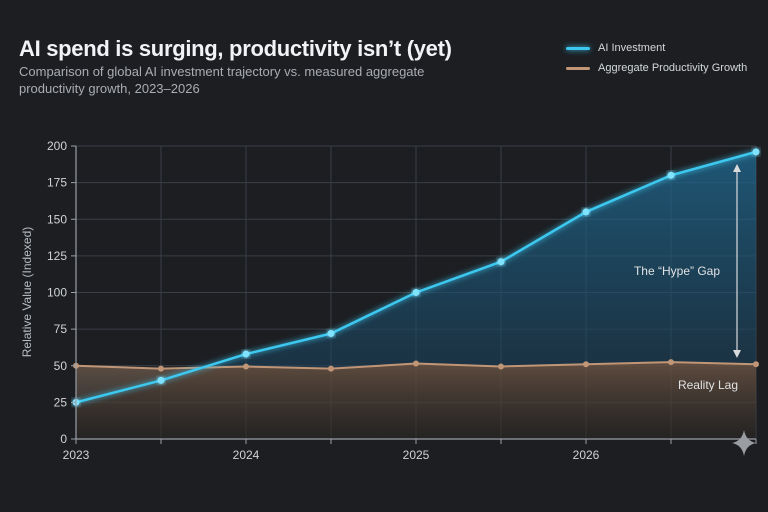 This screenshot has height=512, width=768. Describe the element at coordinates (677, 271) in the screenshot. I see `annotation-hype-gap: The “Hype” Gap` at that location.